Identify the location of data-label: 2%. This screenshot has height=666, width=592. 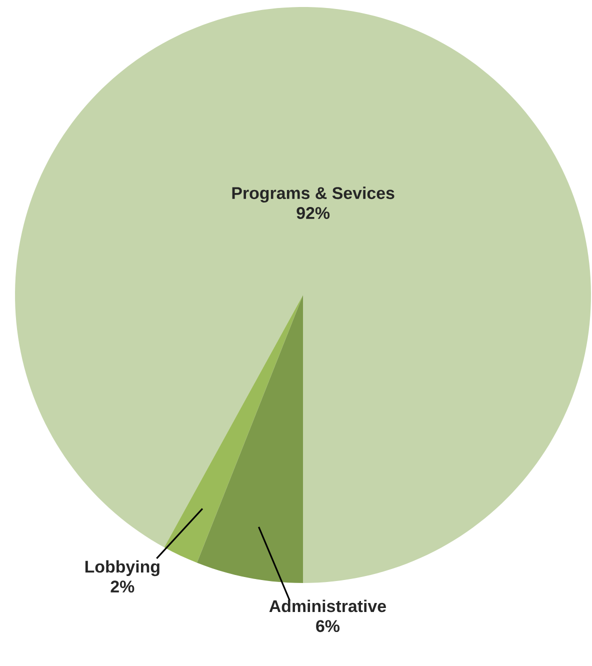
(122, 586).